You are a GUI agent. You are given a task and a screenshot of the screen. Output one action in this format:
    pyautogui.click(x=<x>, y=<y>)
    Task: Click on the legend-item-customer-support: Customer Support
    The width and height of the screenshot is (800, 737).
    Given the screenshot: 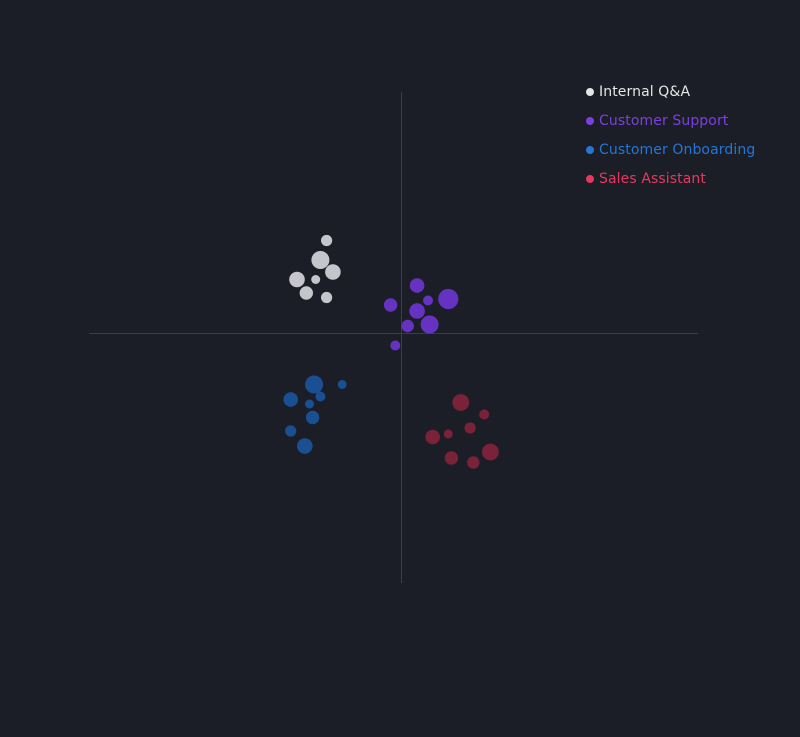 What is the action you would take?
    pyautogui.click(x=670, y=120)
    